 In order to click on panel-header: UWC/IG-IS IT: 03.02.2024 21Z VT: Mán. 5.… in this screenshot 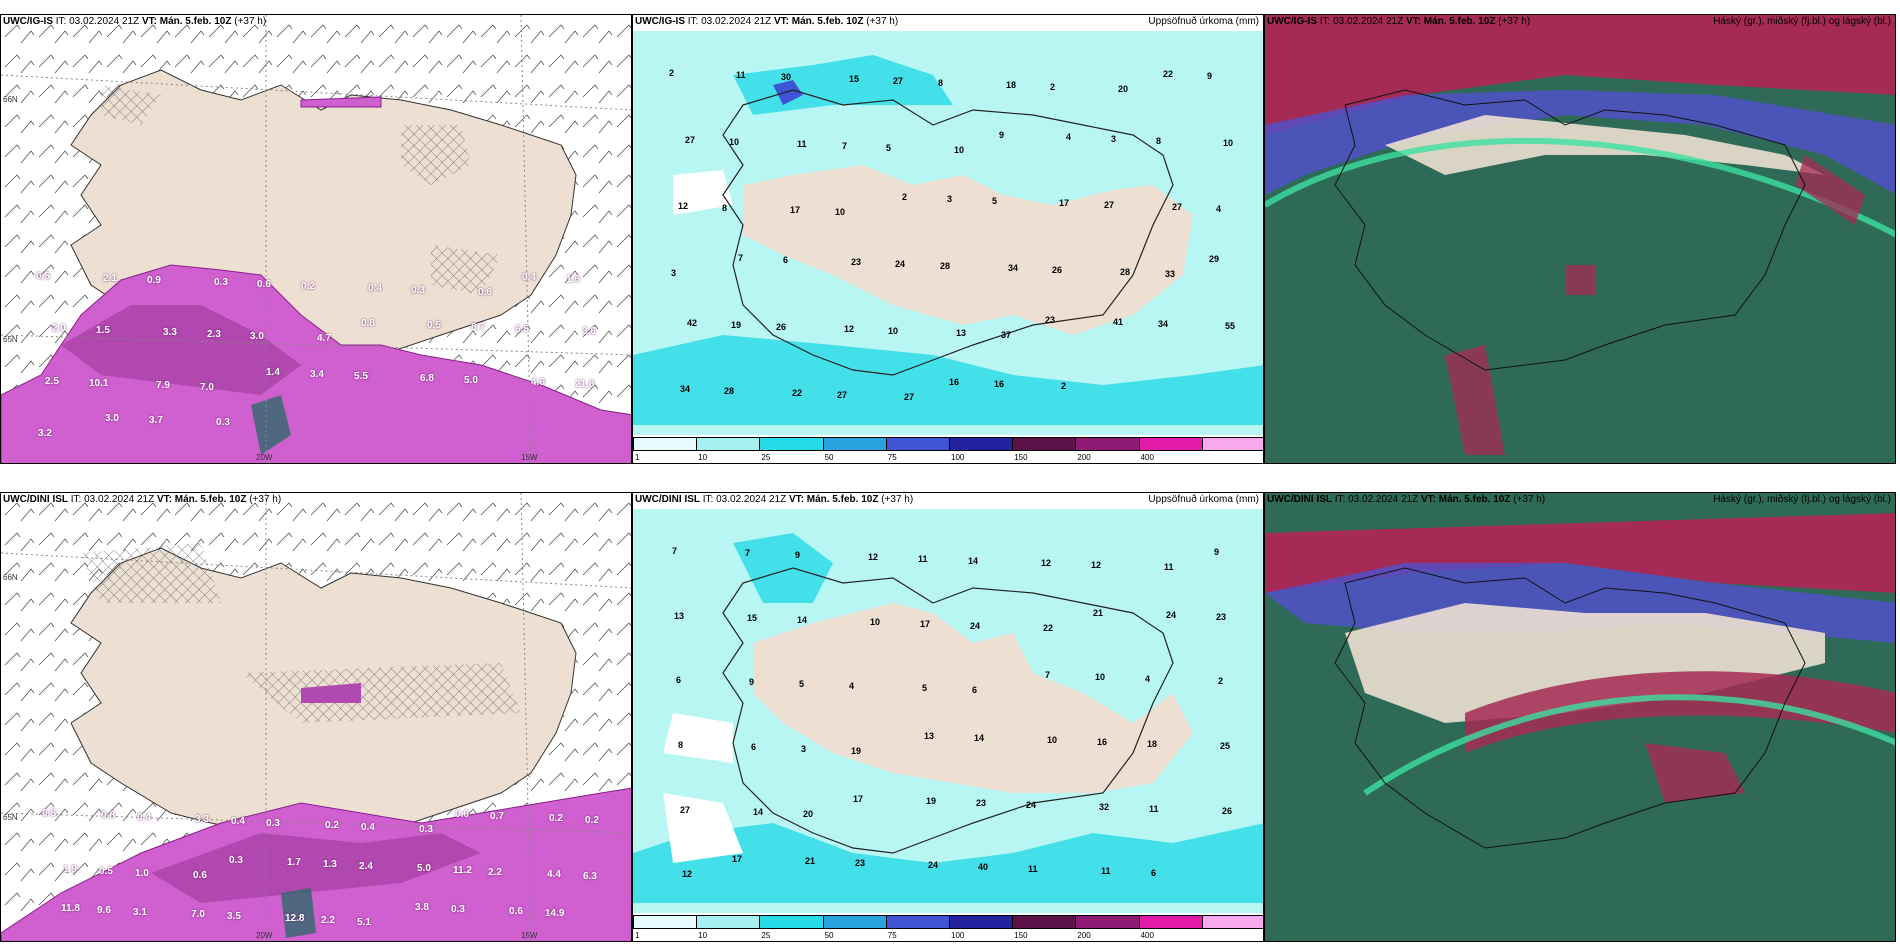, I will do `click(767, 21)`.